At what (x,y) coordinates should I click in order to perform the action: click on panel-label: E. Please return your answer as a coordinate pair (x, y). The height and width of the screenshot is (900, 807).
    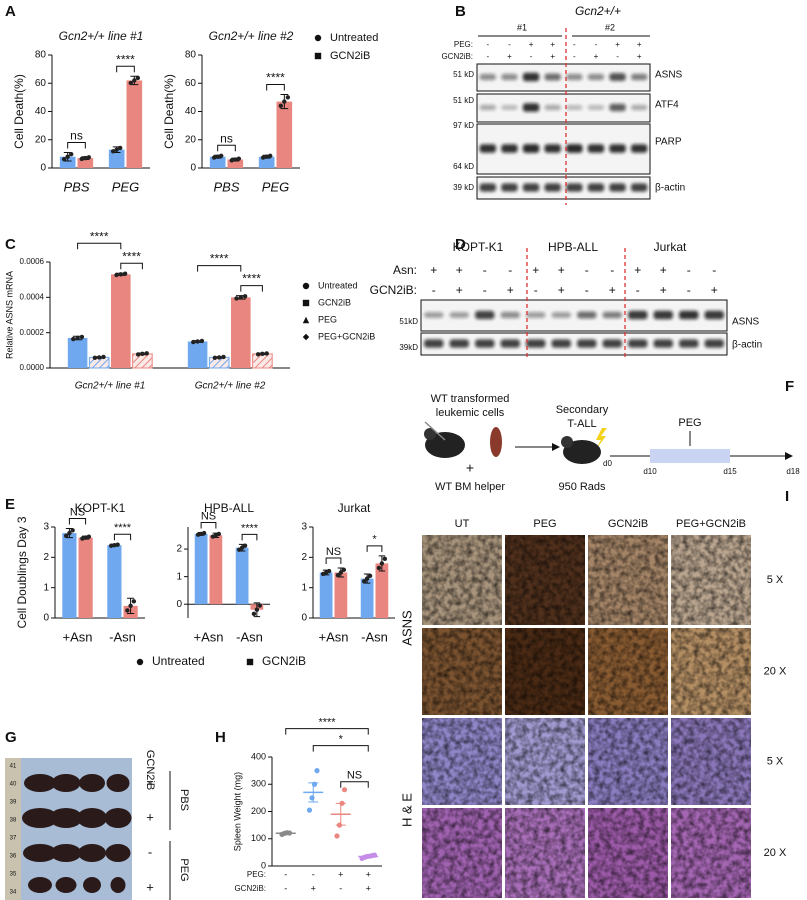
    Looking at the image, I should click on (10, 504).